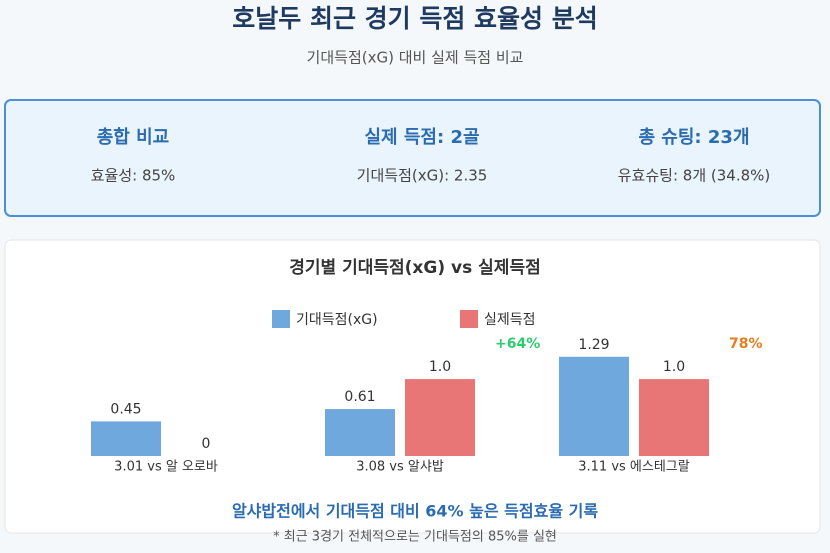  I want to click on summary-heading: 총 슈팅: 23개, so click(693, 137).